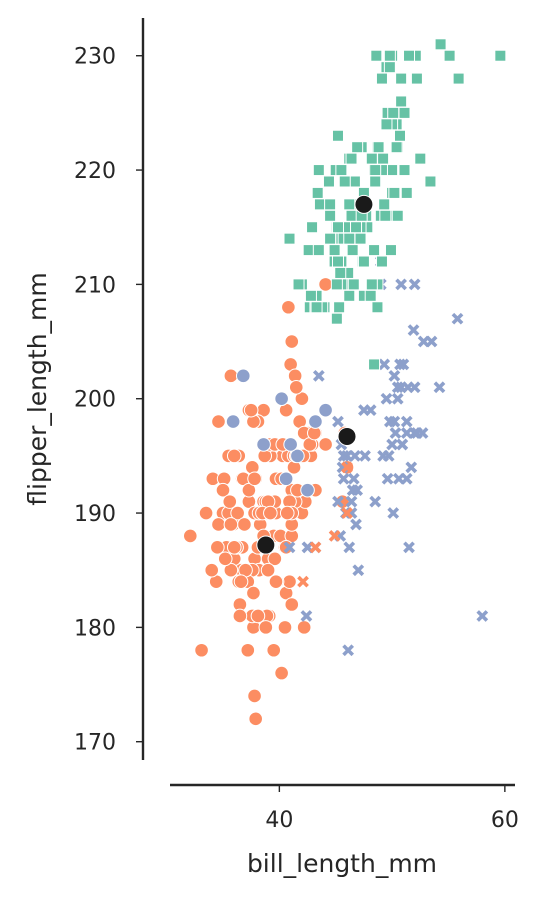 The height and width of the screenshot is (901, 541). What do you see at coordinates (95, 628) in the screenshot?
I see `y-tick-label: 180` at bounding box center [95, 628].